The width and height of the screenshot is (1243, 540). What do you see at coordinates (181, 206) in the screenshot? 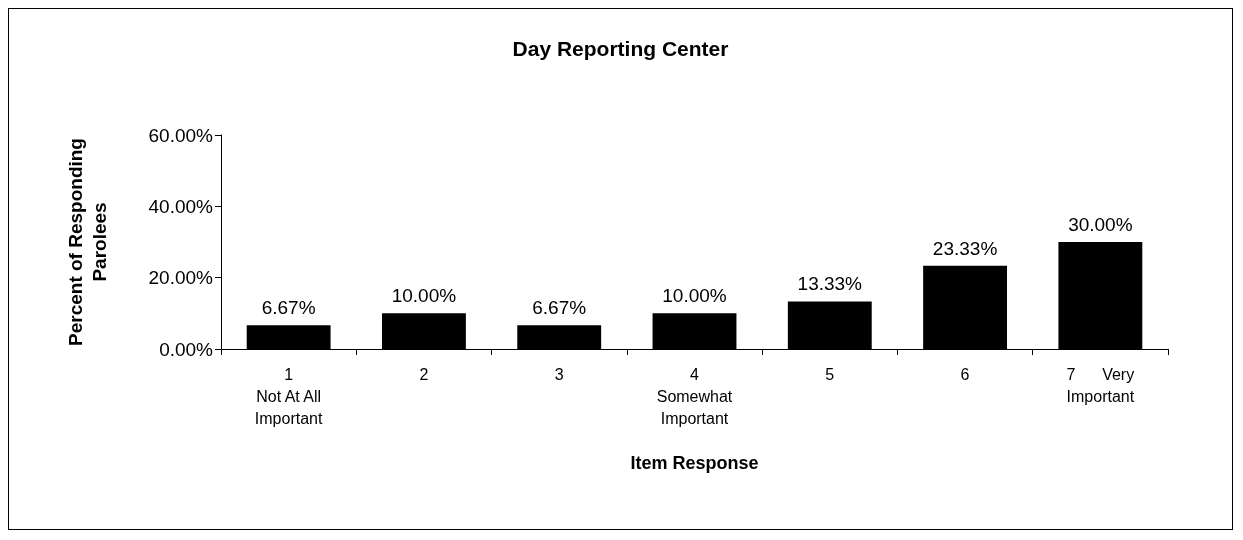
I see `y-tick-label: 40.00%` at bounding box center [181, 206].